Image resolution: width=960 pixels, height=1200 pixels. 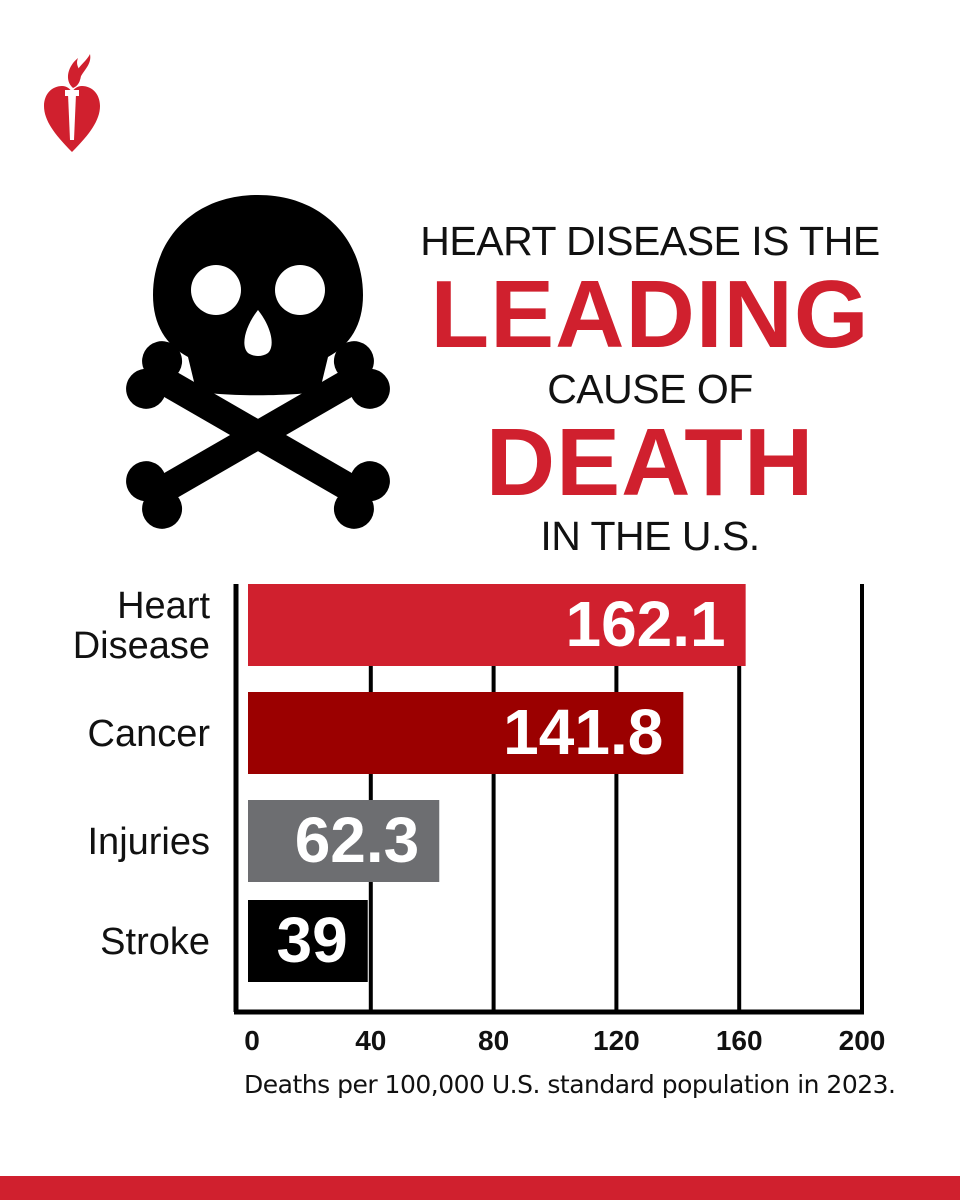 What do you see at coordinates (650, 241) in the screenshot?
I see `headline-line-1: HEART DISEASE IS THE` at bounding box center [650, 241].